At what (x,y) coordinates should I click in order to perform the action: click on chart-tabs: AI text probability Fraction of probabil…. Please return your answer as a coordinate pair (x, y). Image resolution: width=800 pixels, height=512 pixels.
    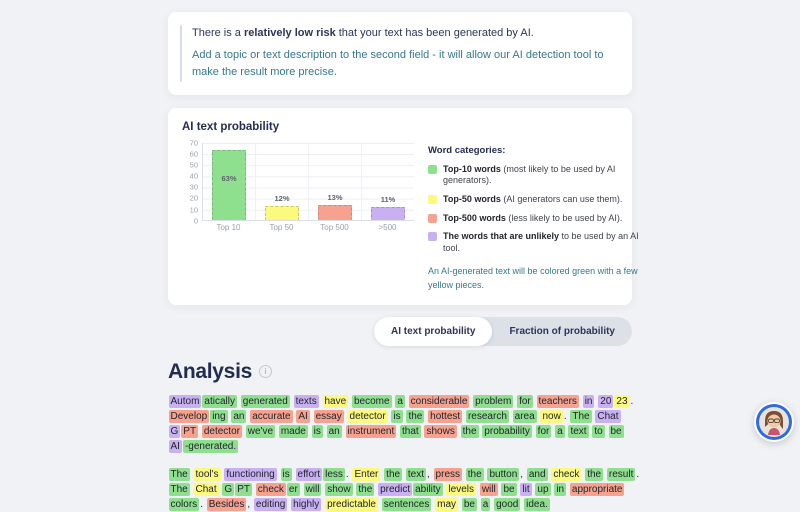
    Looking at the image, I should click on (502, 331).